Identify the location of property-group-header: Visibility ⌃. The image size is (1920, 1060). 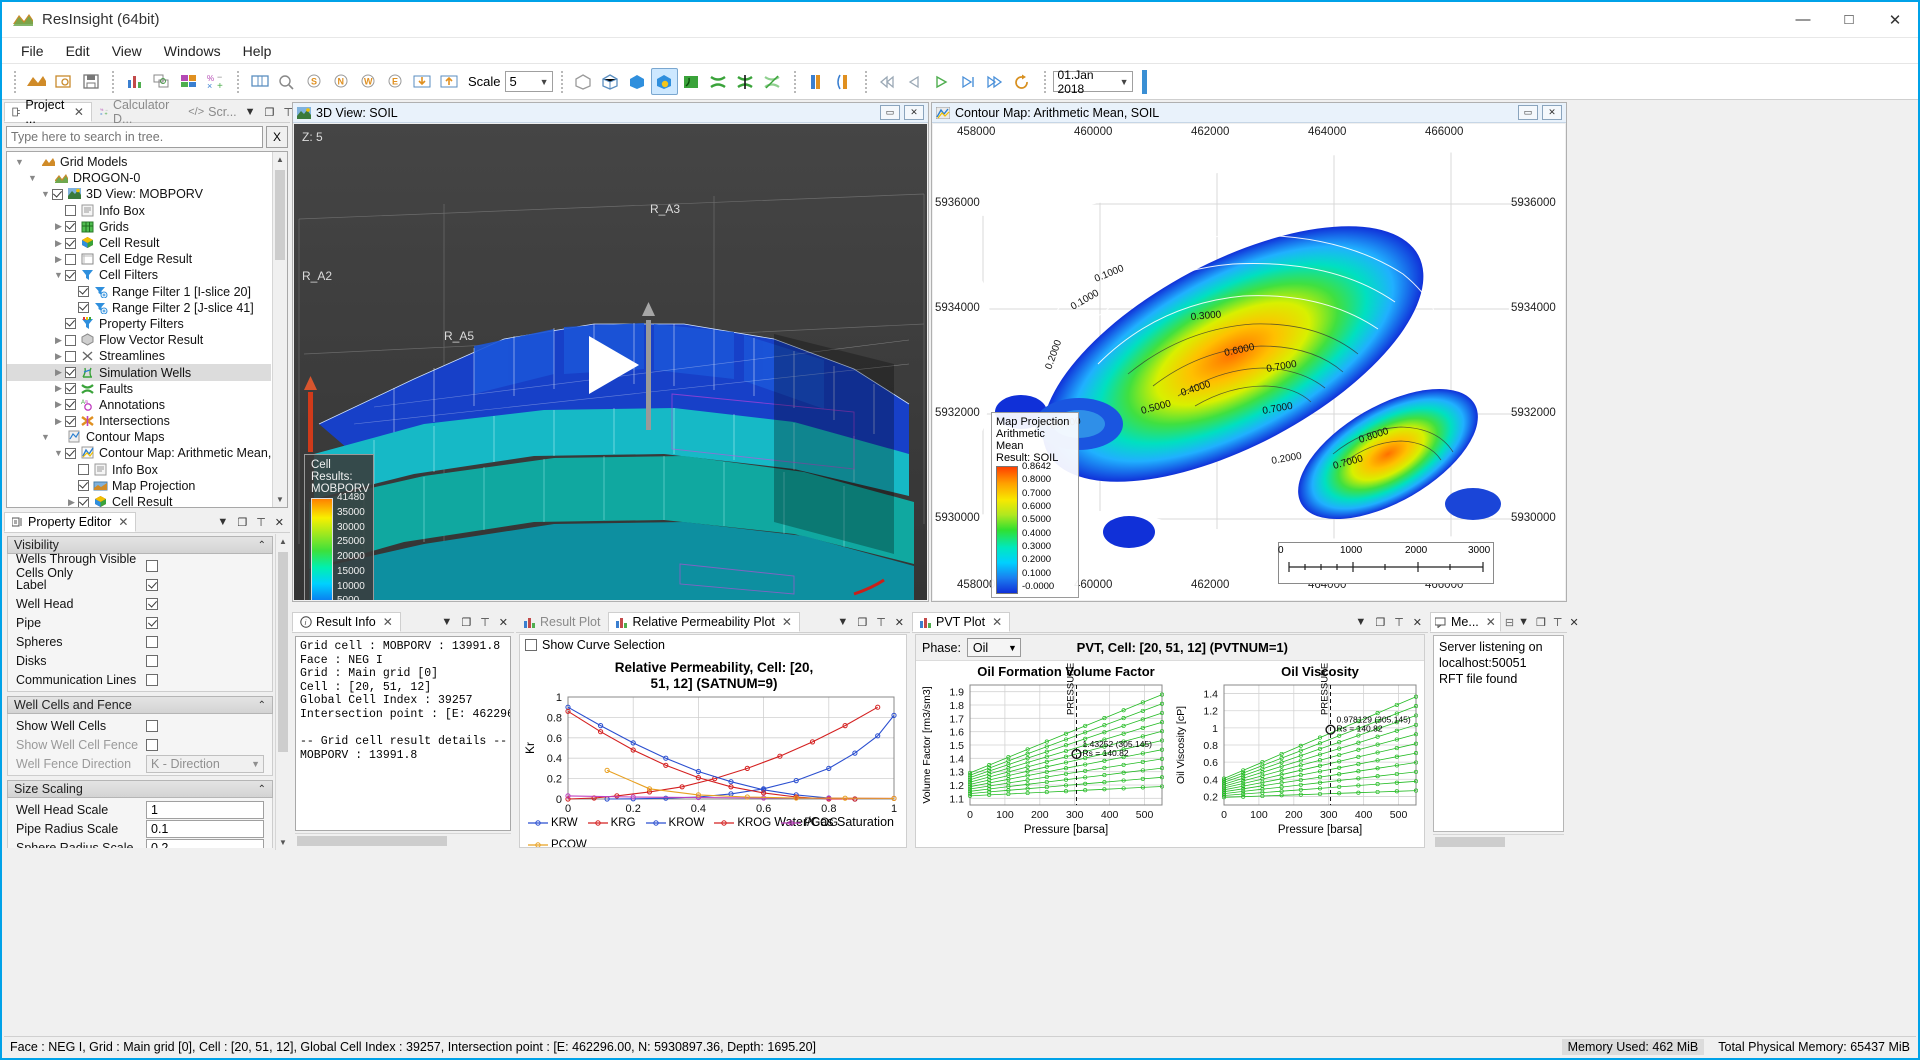
(140, 545).